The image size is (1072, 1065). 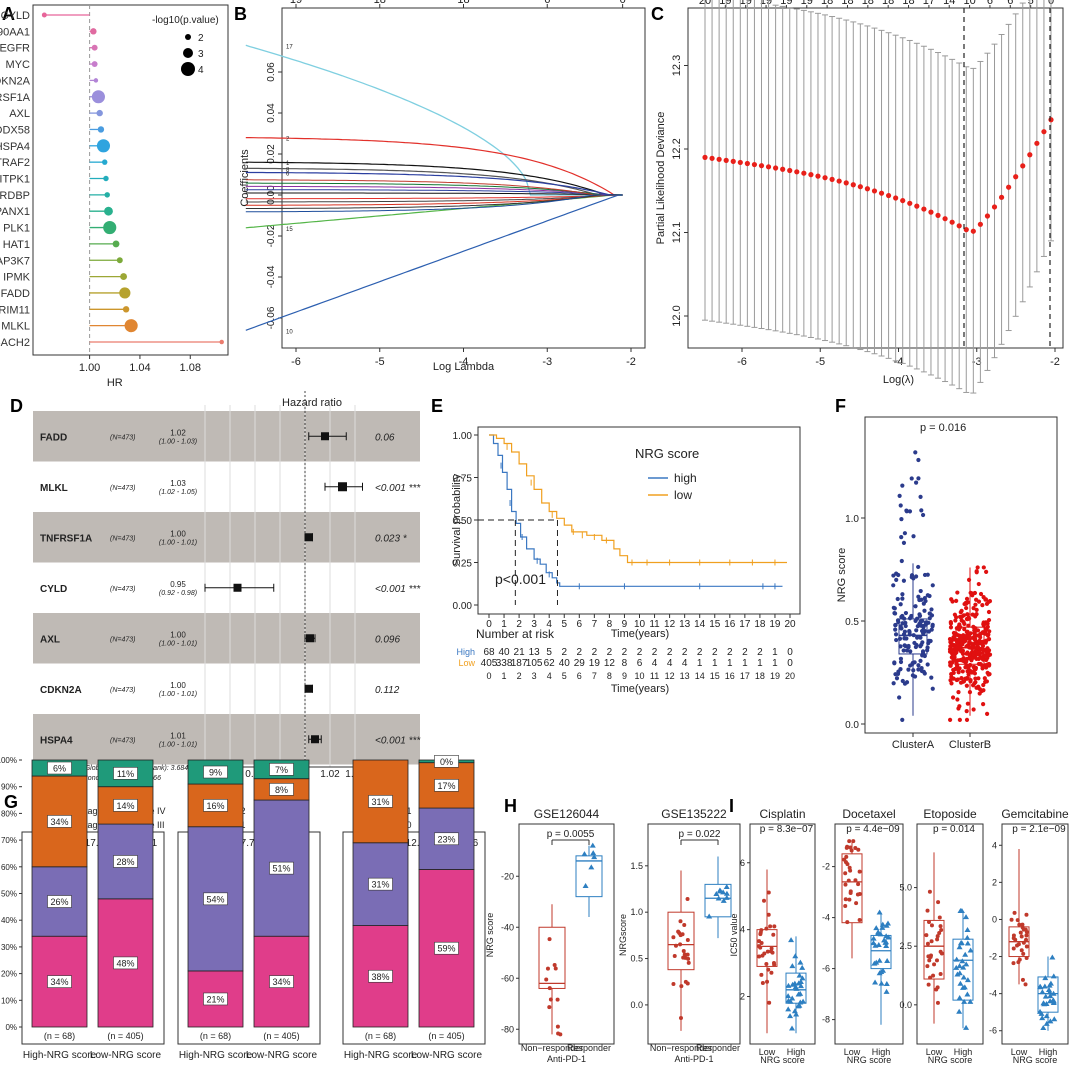 What do you see at coordinates (638, 499) in the screenshot?
I see `km-curve` at bounding box center [638, 499].